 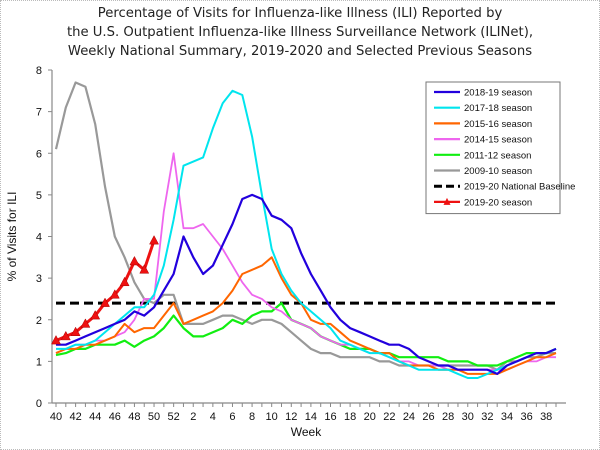 I want to click on legend-item: 2011-12 season, so click(x=482, y=155).